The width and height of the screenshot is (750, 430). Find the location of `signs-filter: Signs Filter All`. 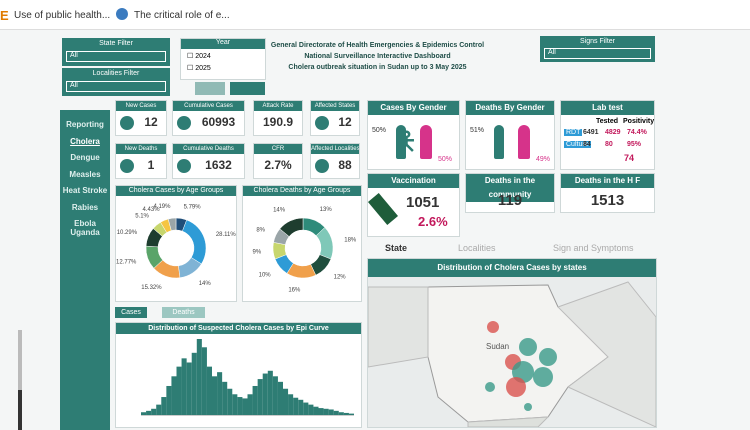

signs-filter: Signs Filter All is located at coordinates (597, 49).